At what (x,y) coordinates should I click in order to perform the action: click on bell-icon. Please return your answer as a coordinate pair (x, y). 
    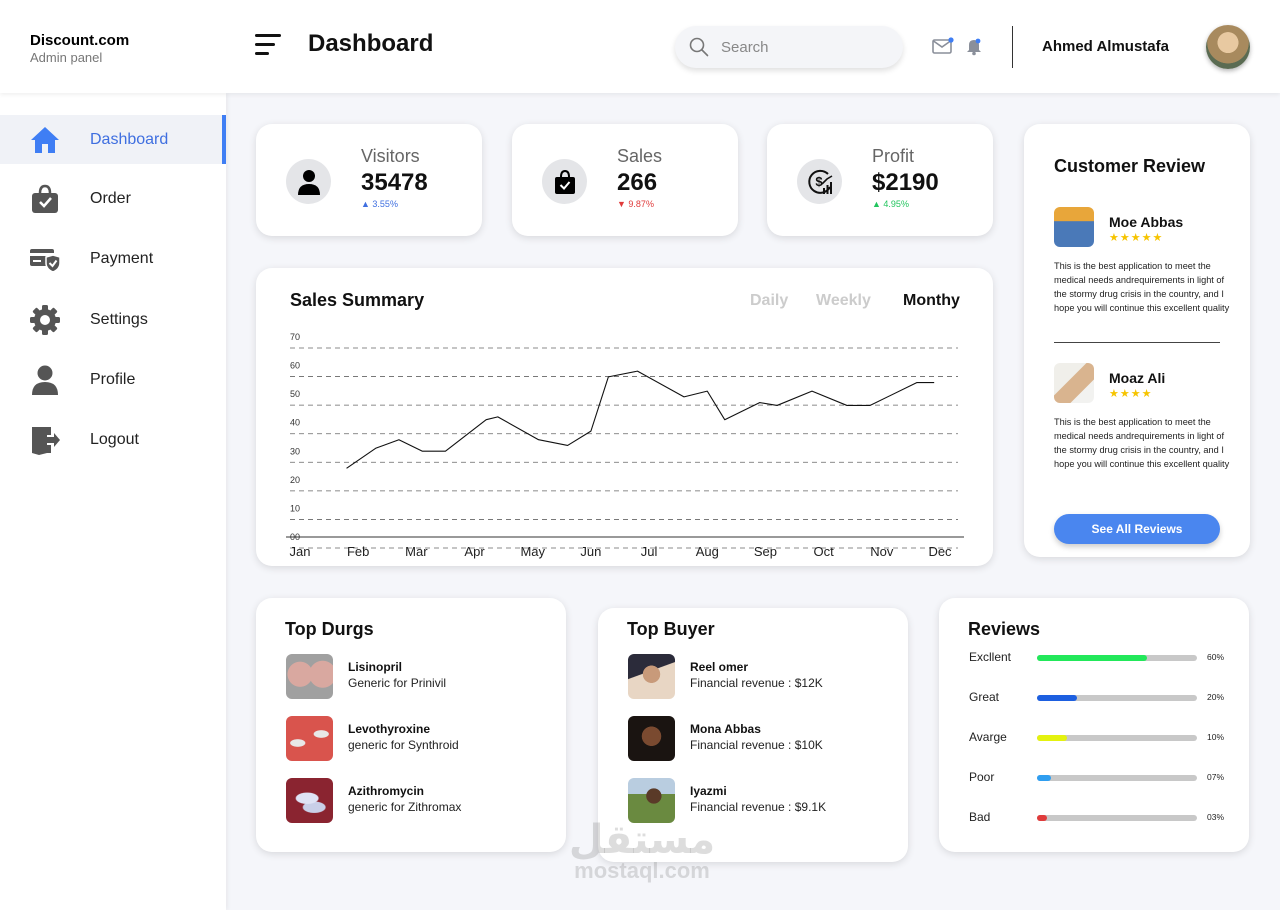
    Looking at the image, I should click on (974, 46).